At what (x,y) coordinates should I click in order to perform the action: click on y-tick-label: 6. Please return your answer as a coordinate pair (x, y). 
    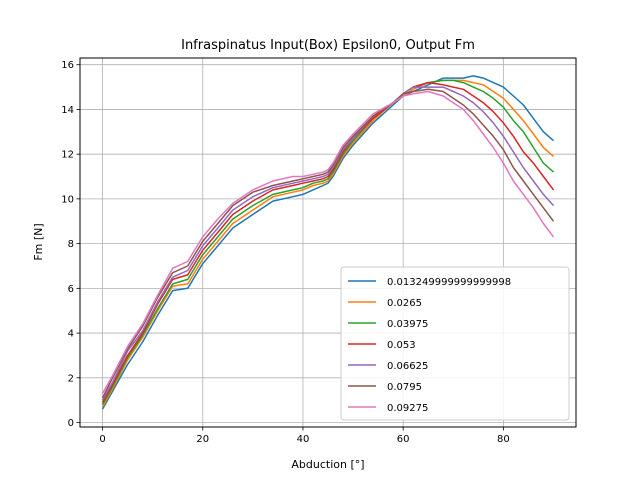
    Looking at the image, I should click on (71, 289).